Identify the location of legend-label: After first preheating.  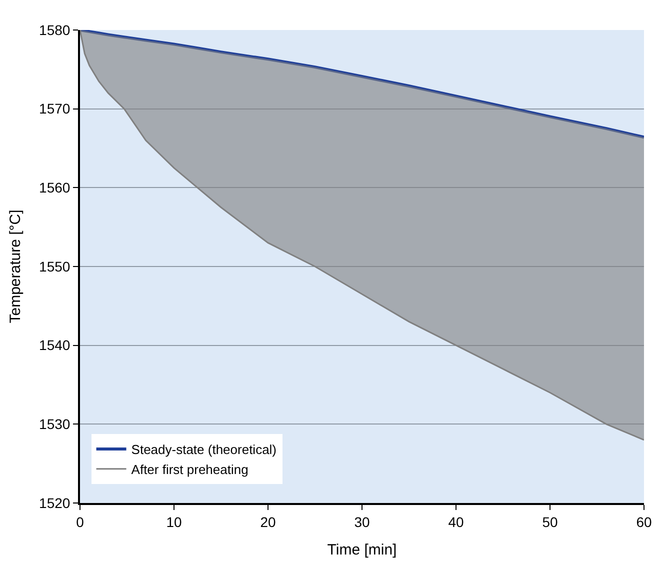
(189, 469).